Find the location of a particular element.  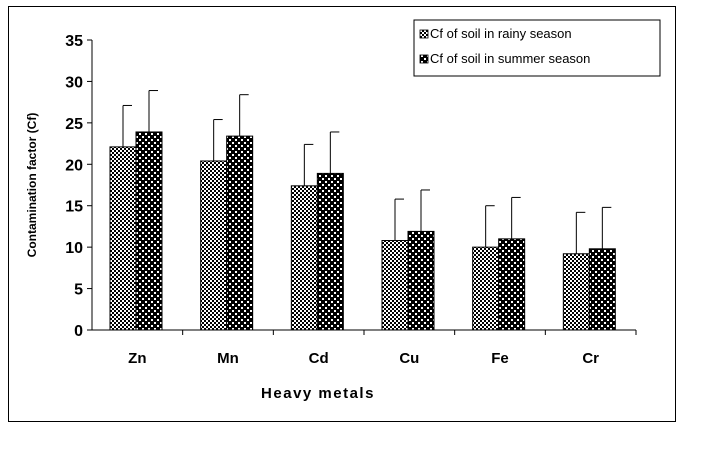

y-tick-label: 0 is located at coordinates (78, 331).